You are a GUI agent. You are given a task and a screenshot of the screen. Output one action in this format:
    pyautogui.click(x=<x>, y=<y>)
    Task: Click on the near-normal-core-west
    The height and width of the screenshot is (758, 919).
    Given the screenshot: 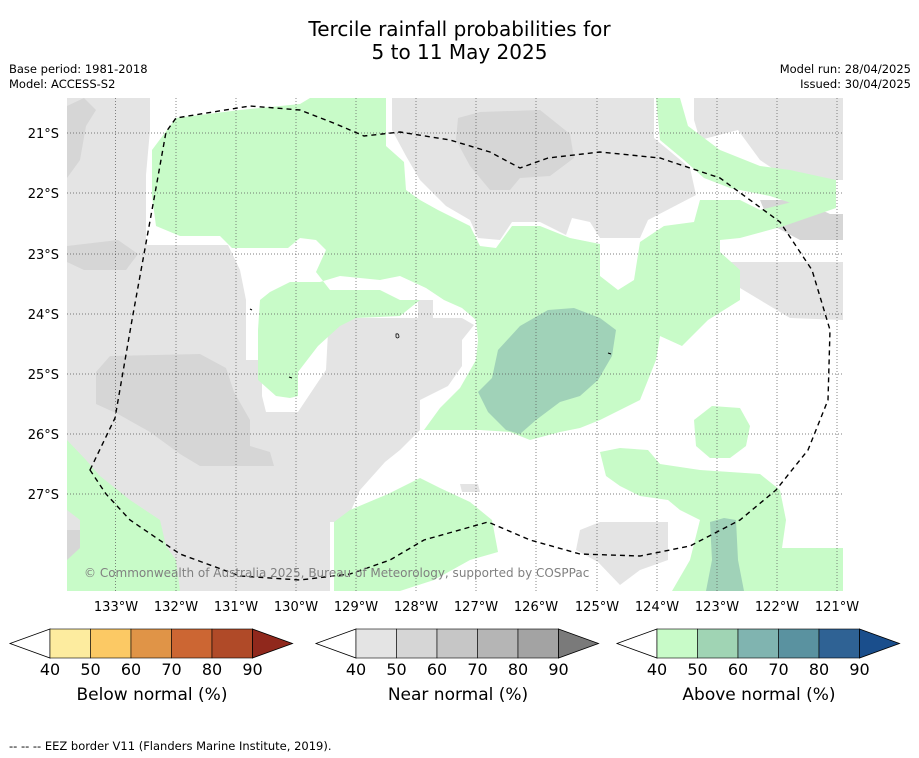 What is the action you would take?
    pyautogui.click(x=81, y=138)
    